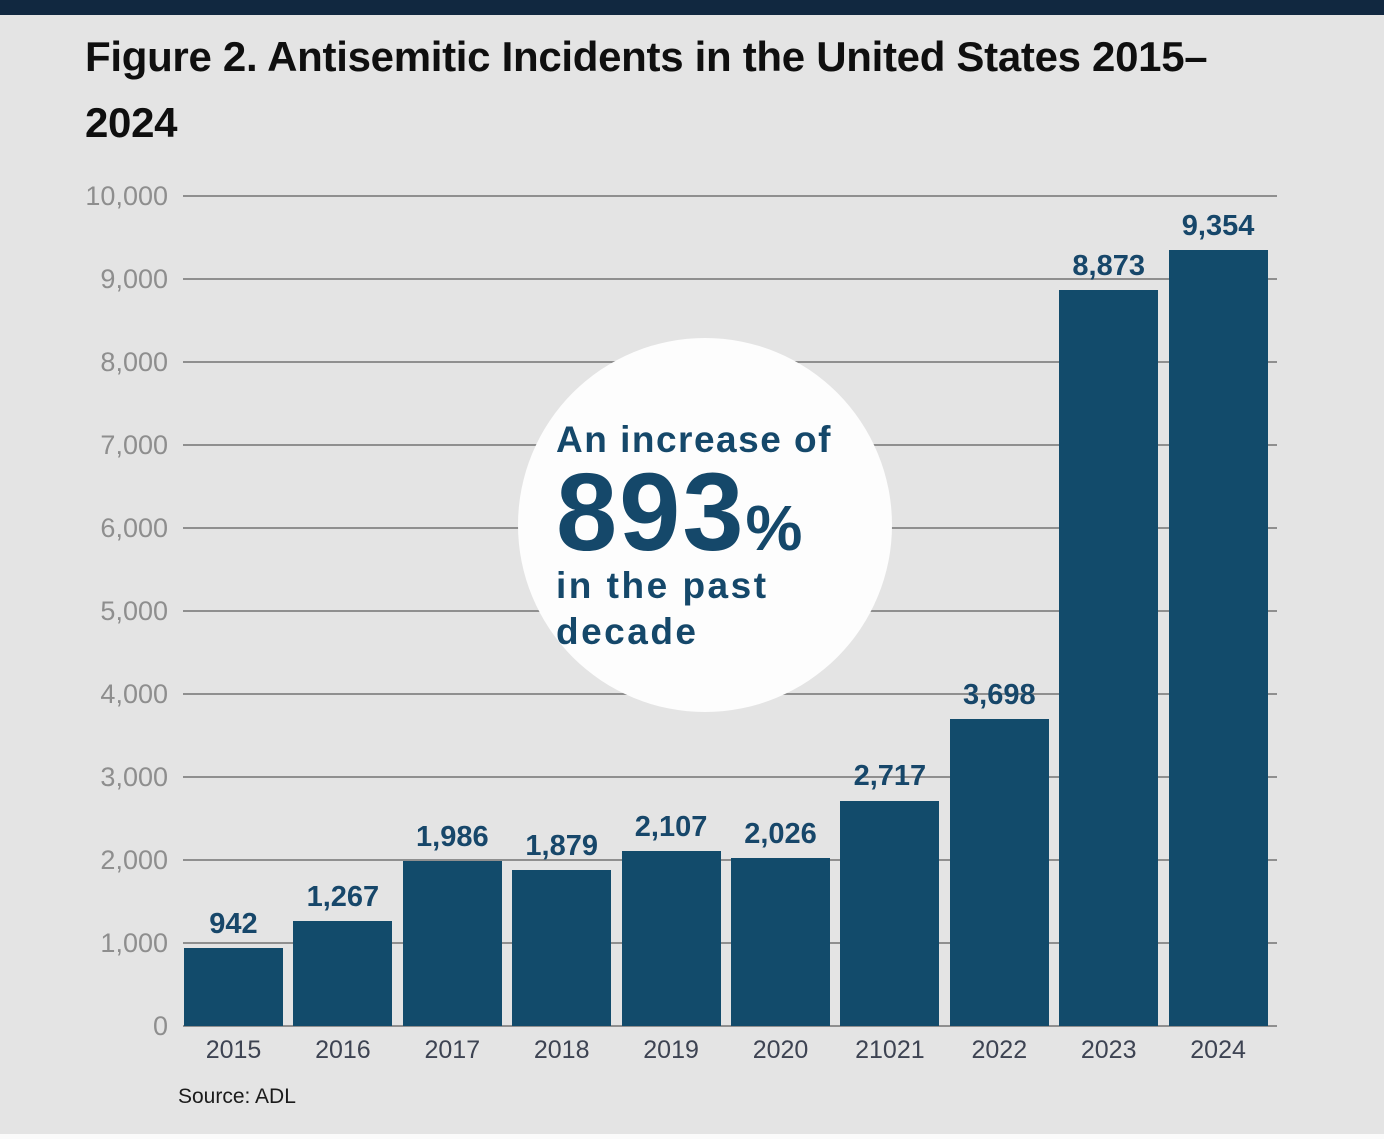 The height and width of the screenshot is (1139, 1384). Describe the element at coordinates (126, 196) in the screenshot. I see `y-tick-label: 10,000` at that location.